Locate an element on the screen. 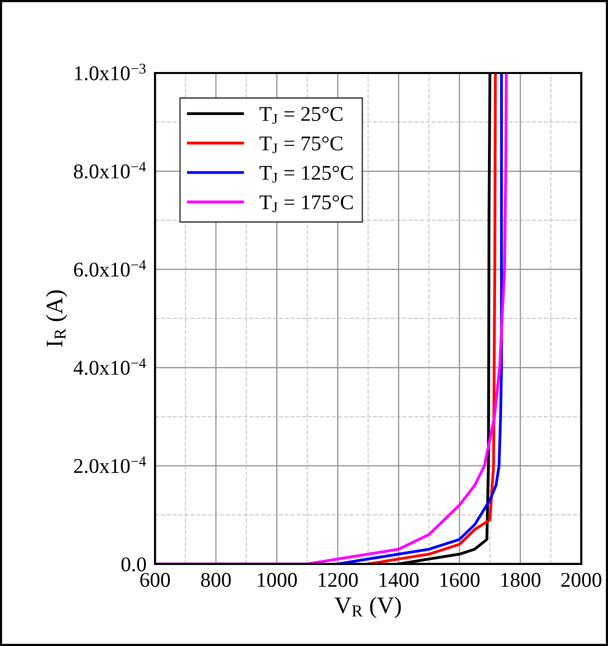  y-tick-label: 4.0x10$^{−4}$ is located at coordinates (110, 366).